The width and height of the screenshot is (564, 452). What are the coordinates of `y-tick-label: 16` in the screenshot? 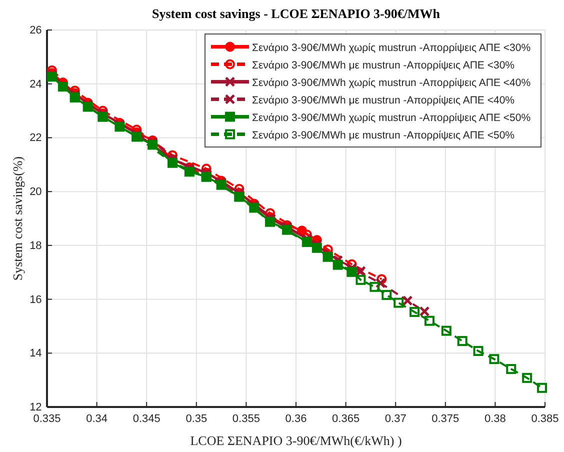 It's located at (36, 300).